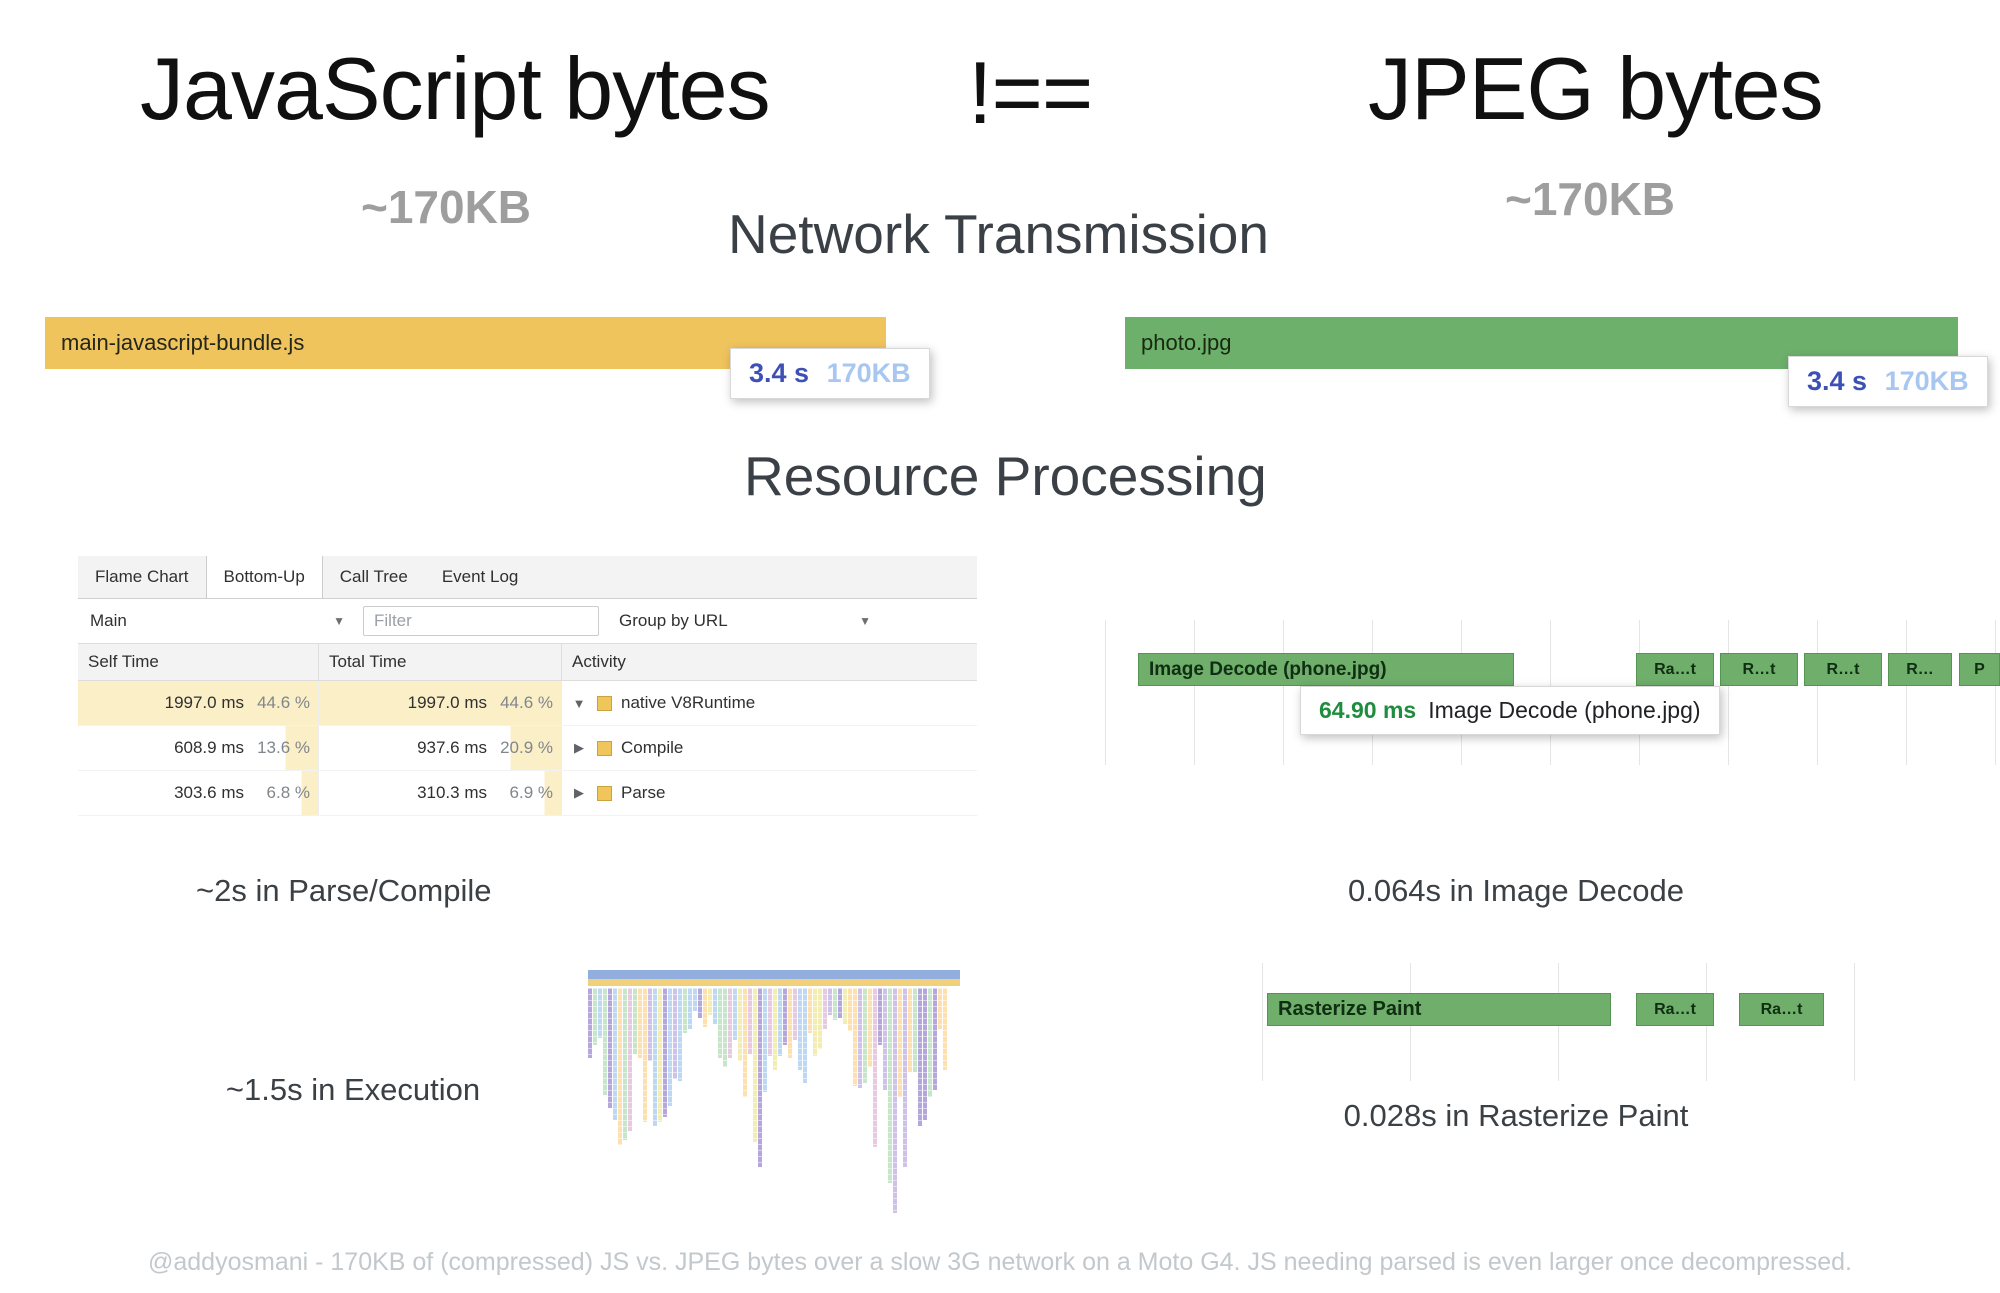 This screenshot has width=2000, height=1293. What do you see at coordinates (1590, 199) in the screenshot?
I see `jpeg-size-label: ~170KB` at bounding box center [1590, 199].